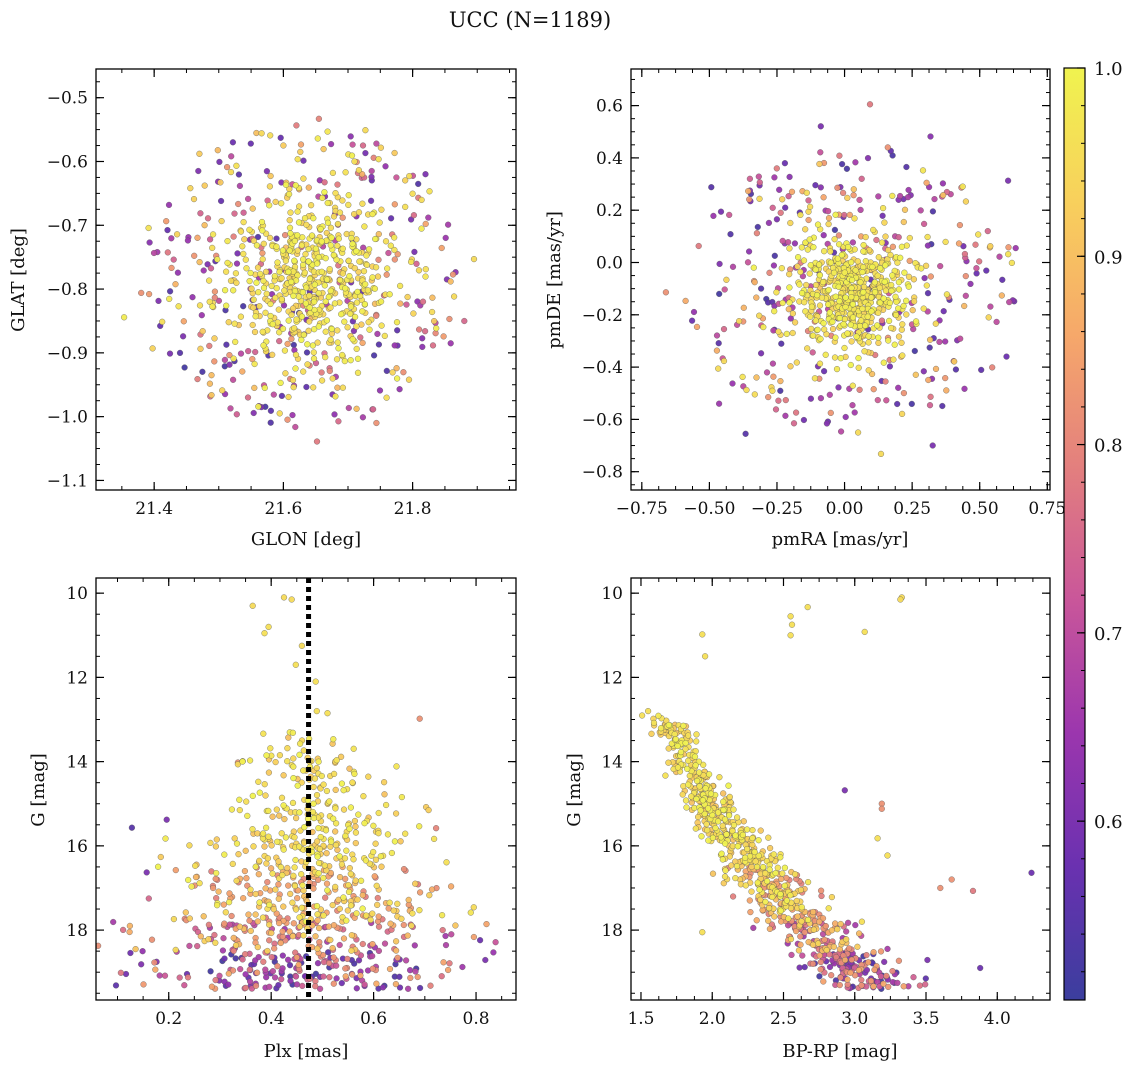 Image resolution: width=1136 pixels, height=1068 pixels. I want to click on panel-pmra-pmde-xtick-label: −0.25, so click(777, 509).